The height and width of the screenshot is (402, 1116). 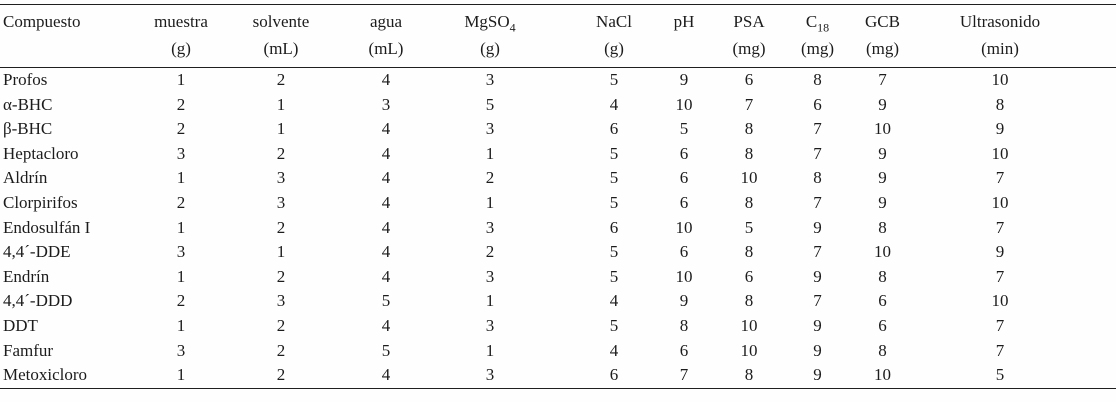 What do you see at coordinates (882, 21) in the screenshot?
I see `col-header-label: GCB` at bounding box center [882, 21].